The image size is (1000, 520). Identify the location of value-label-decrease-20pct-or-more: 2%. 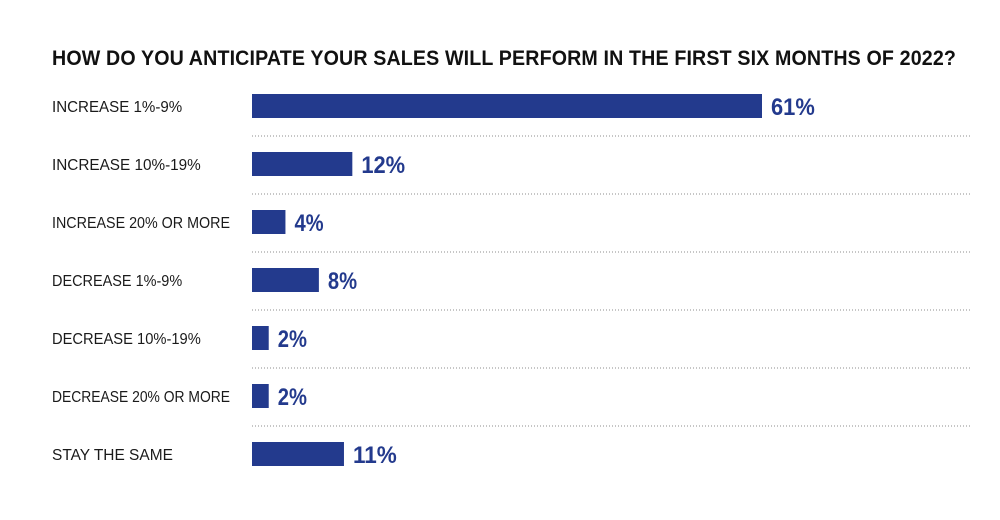
(292, 397).